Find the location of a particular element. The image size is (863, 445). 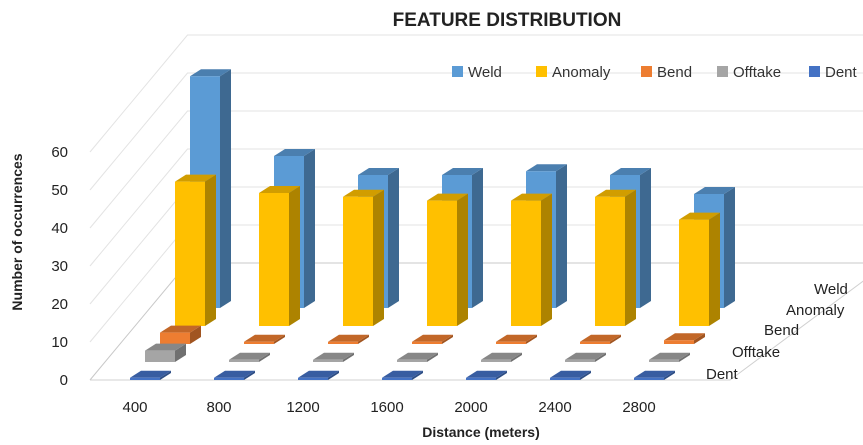

y-axis-title: Number of occurrences is located at coordinates (17, 231).